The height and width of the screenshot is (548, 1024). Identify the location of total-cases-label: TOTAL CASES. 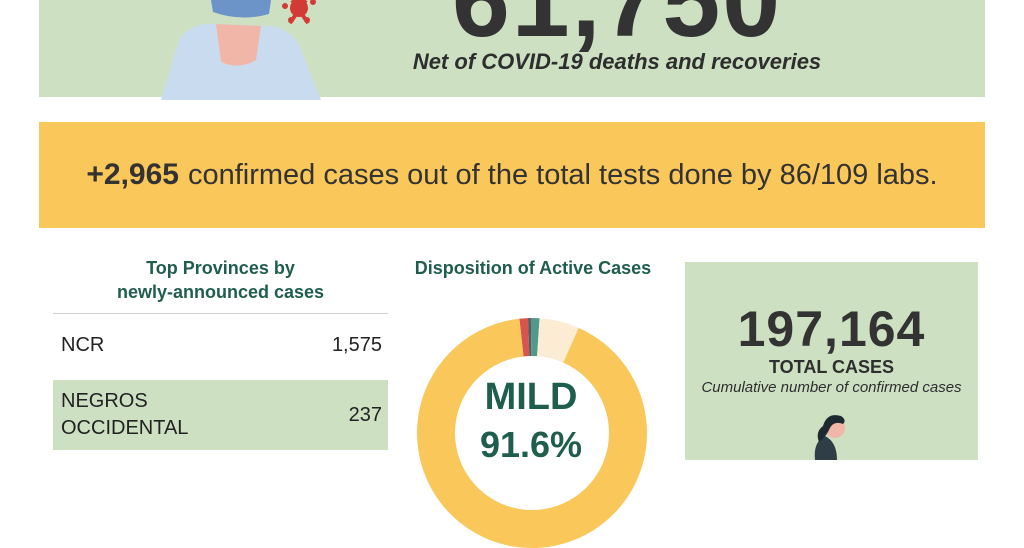
(831, 367).